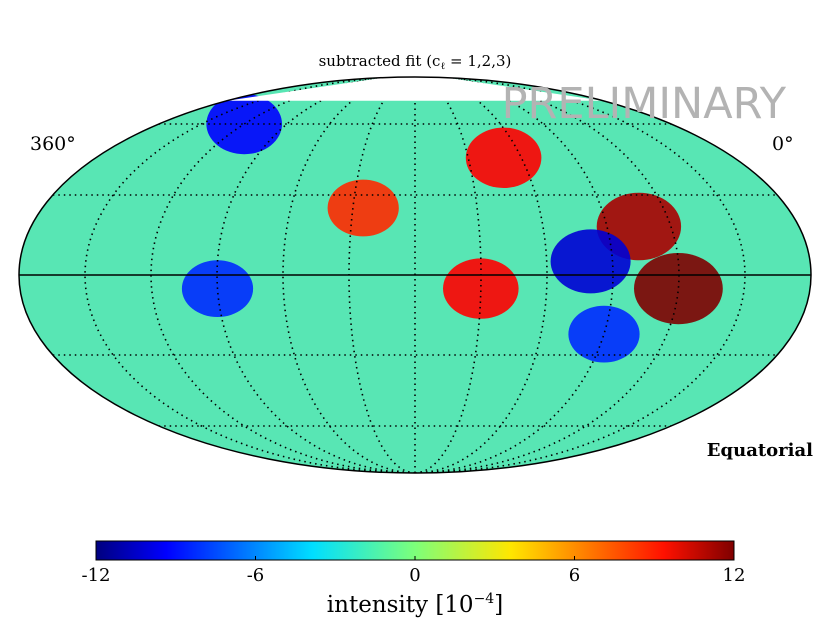  I want to click on lon-label-left: 360°, so click(53, 144).